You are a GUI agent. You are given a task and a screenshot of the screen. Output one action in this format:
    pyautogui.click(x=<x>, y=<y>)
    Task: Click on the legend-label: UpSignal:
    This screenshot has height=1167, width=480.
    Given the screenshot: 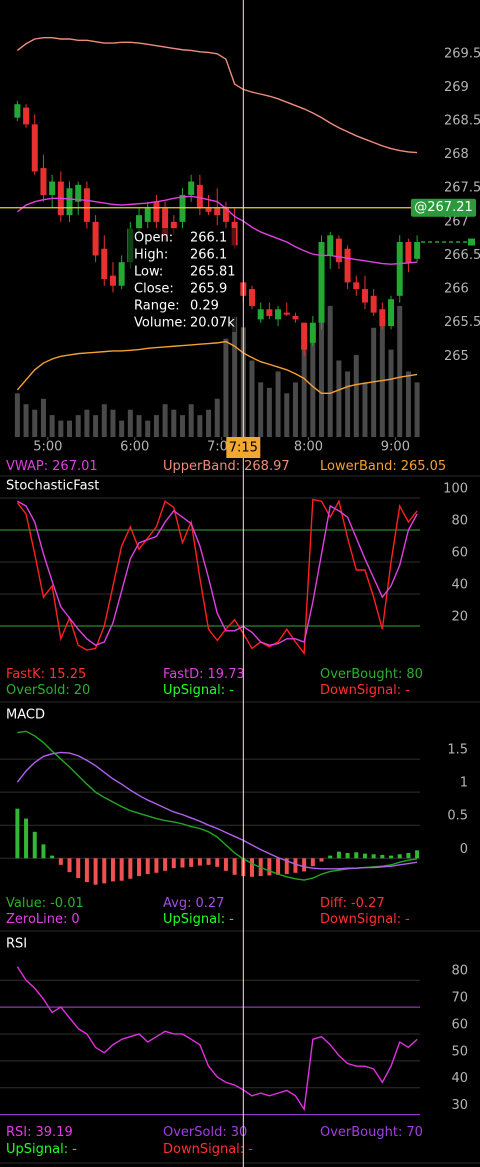 What is the action you would take?
    pyautogui.click(x=194, y=690)
    